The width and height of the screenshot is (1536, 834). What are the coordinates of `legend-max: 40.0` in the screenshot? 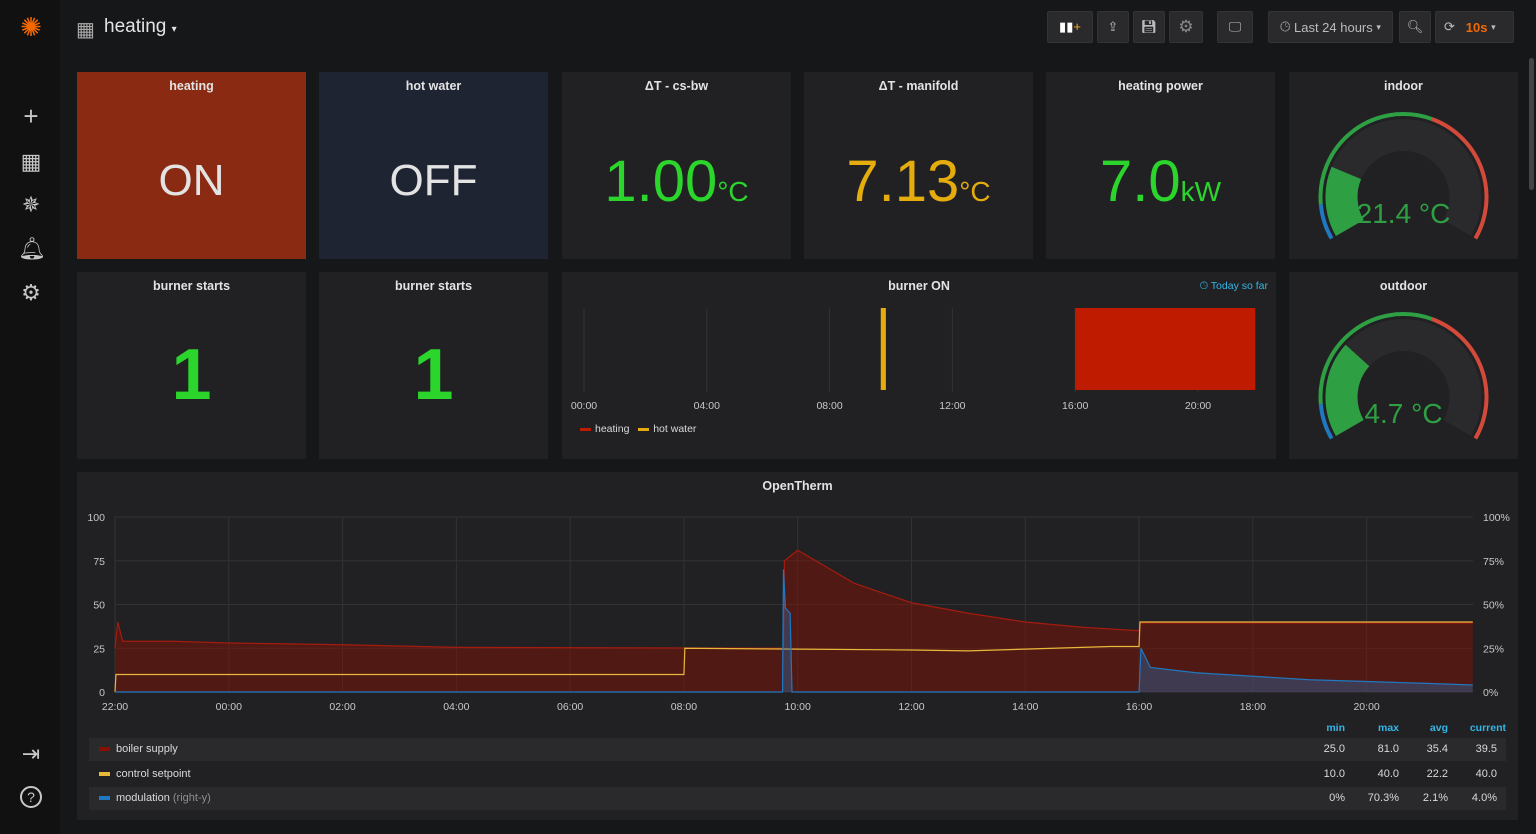 It's located at (1388, 774).